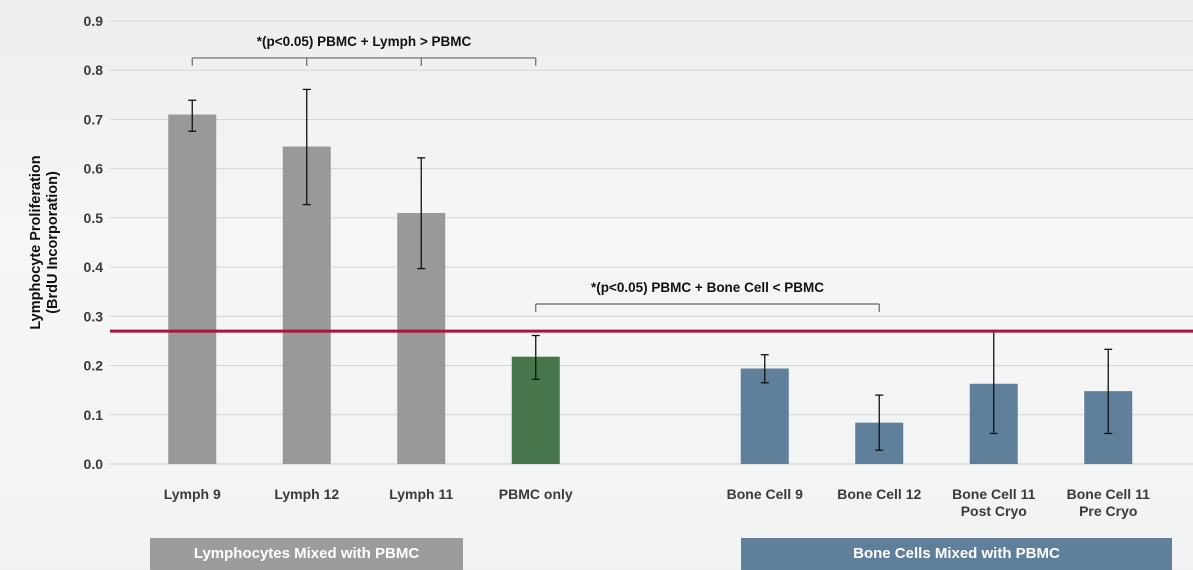  Describe the element at coordinates (1108, 511) in the screenshot. I see `x-tick-label-line: Pre Cryo` at that location.